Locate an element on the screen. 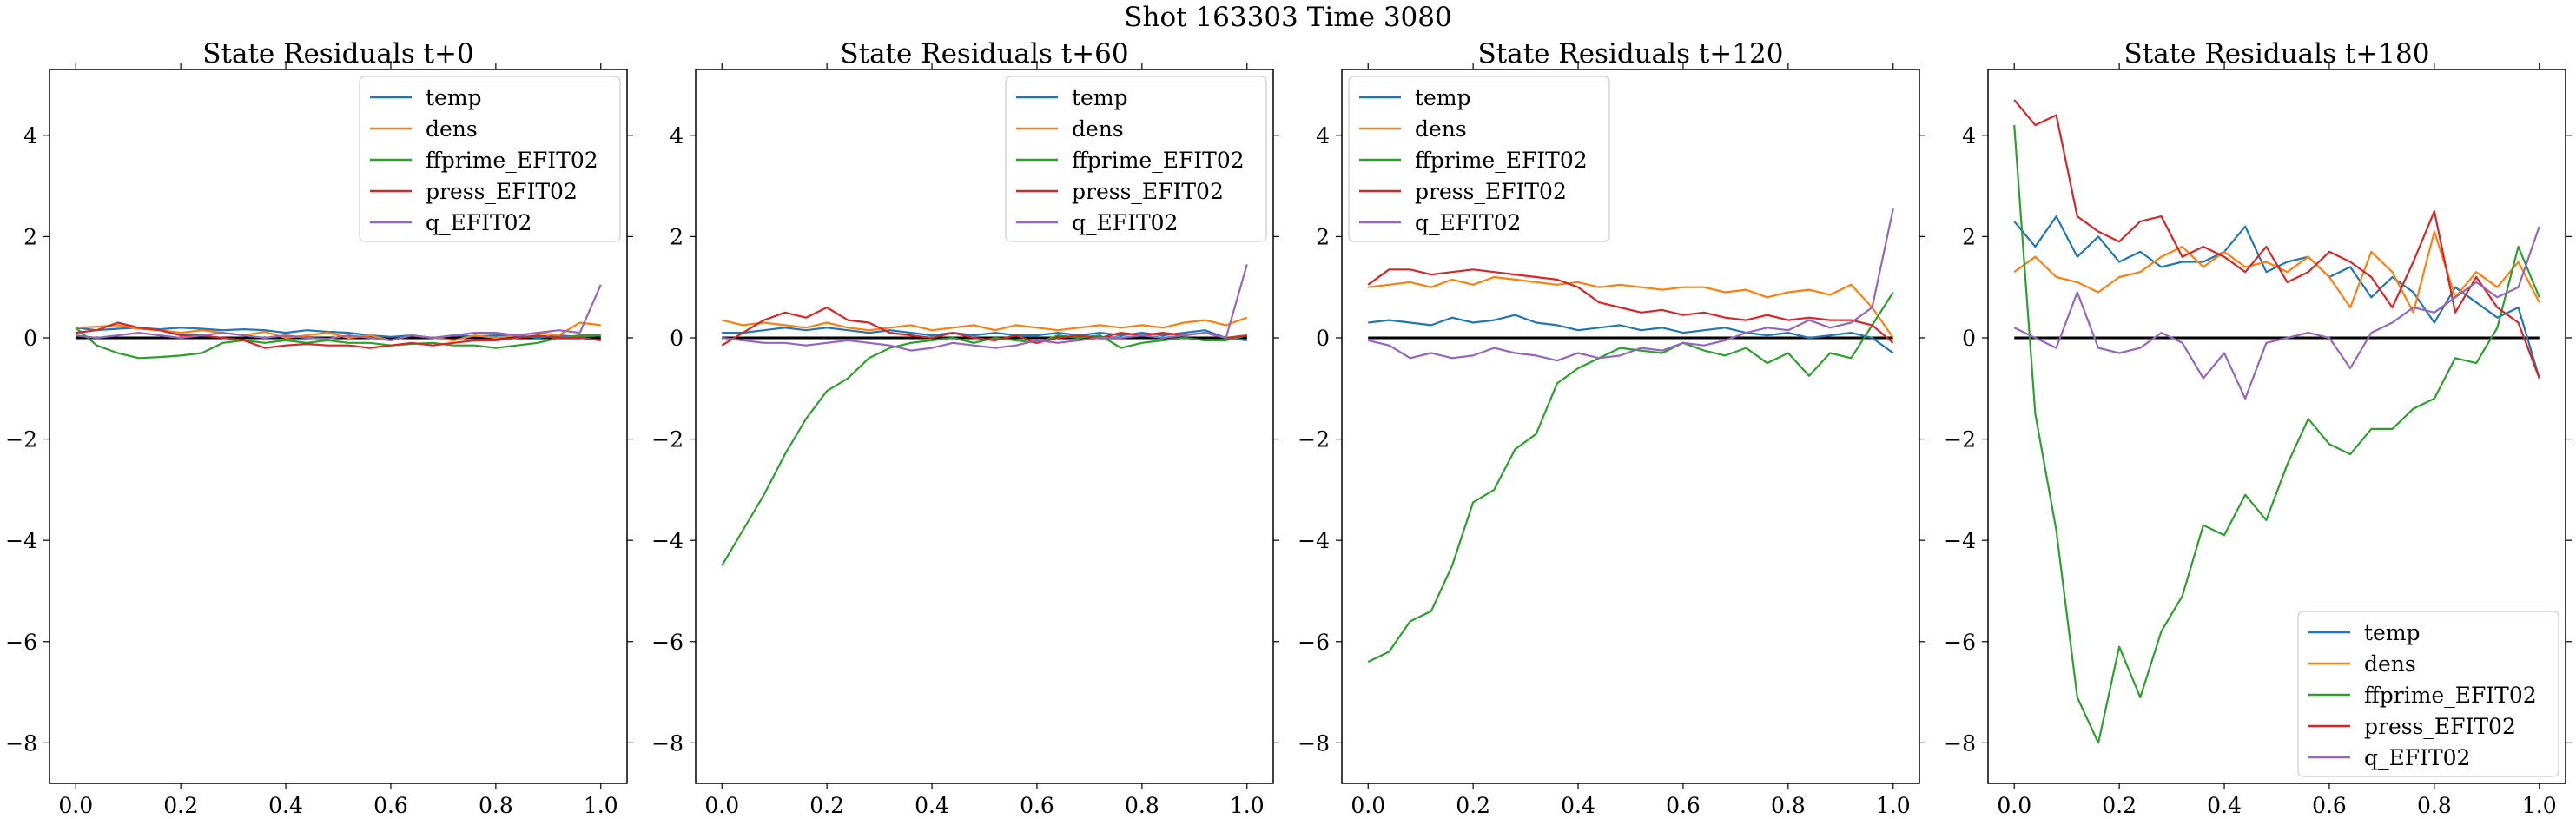 This screenshot has height=819, width=2576. chart-title: State Residuals t+60 is located at coordinates (984, 53).